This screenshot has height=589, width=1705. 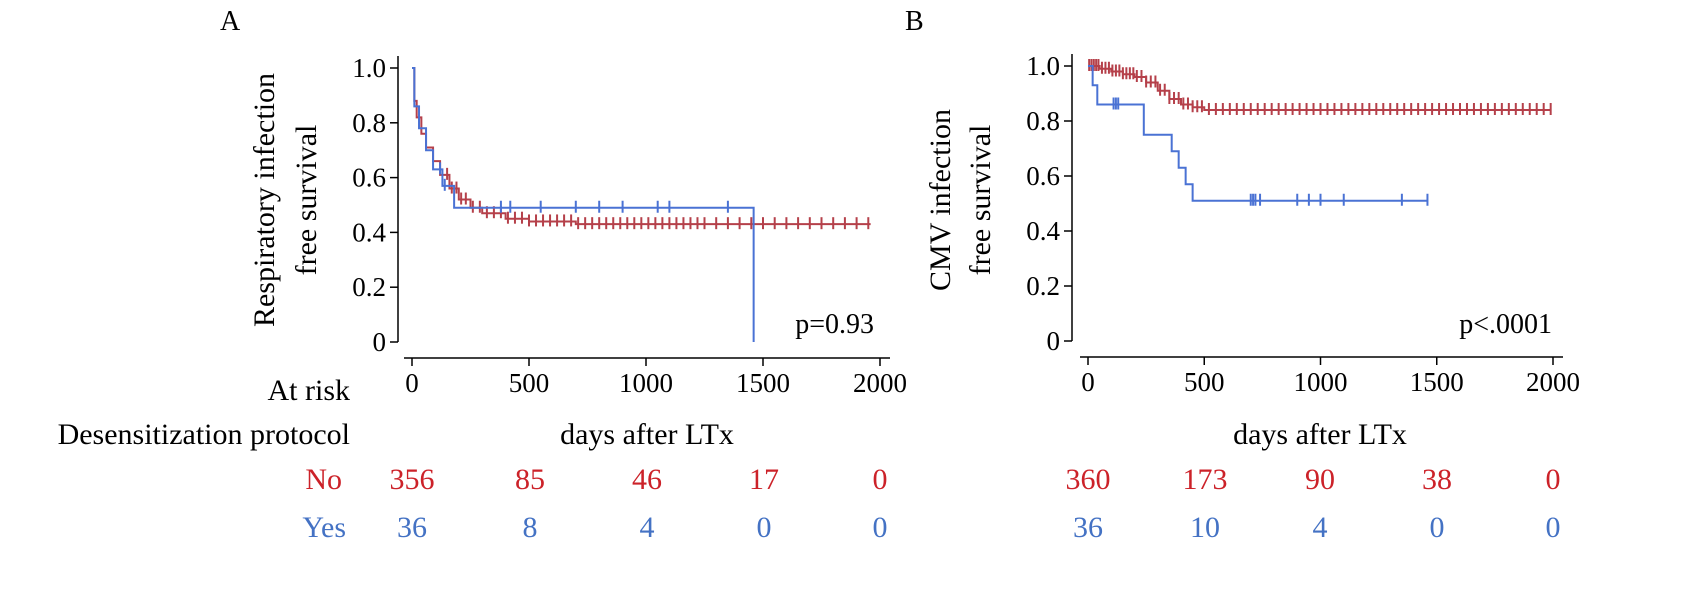 What do you see at coordinates (1320, 479) in the screenshot?
I see `risk-cell: 90` at bounding box center [1320, 479].